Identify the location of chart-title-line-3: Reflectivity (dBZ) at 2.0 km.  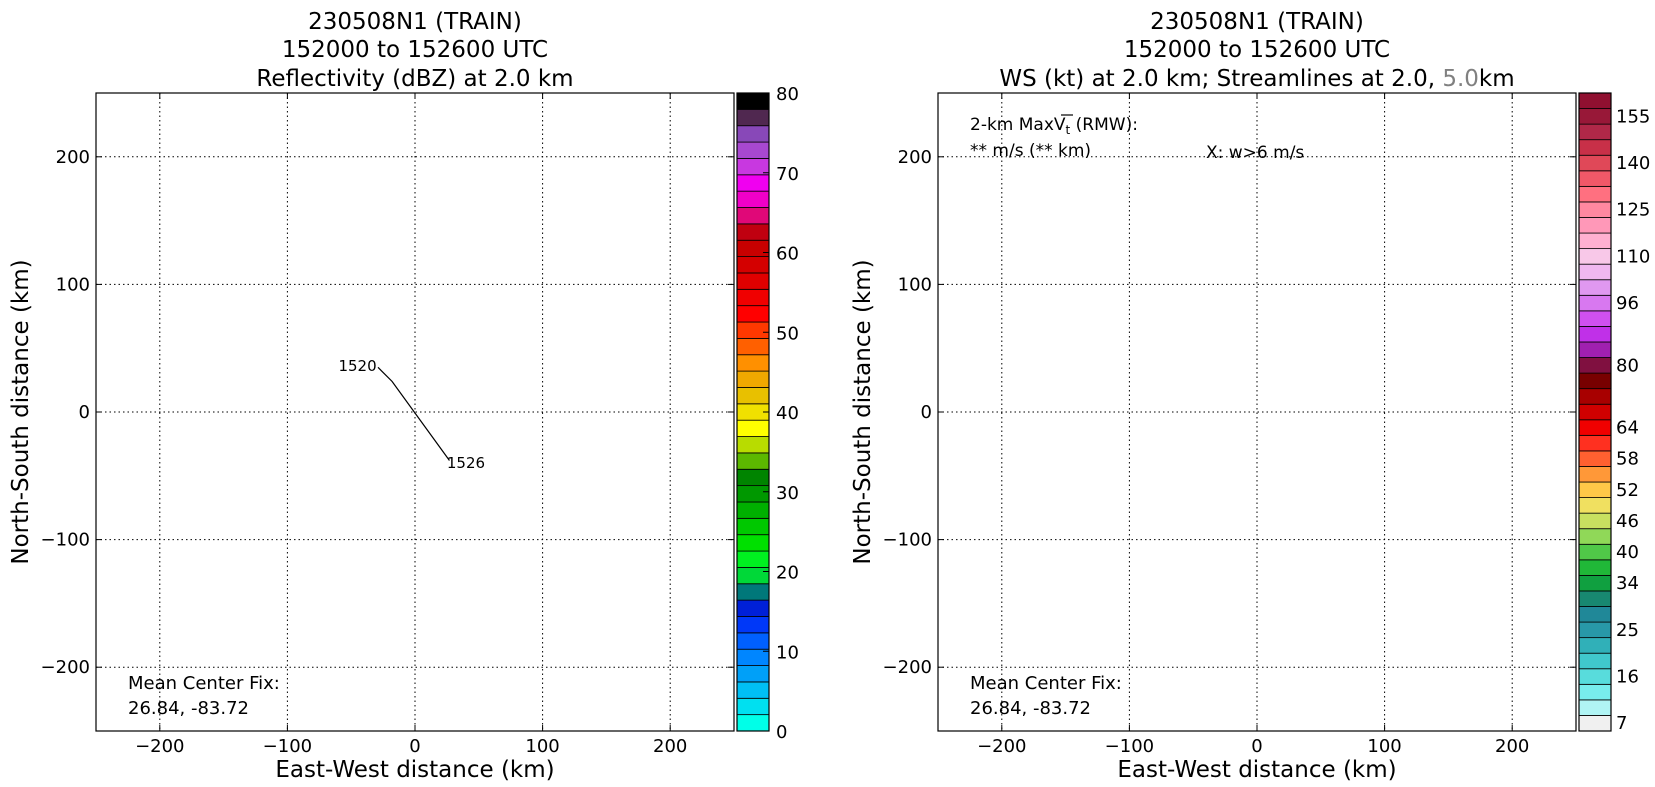
(414, 79).